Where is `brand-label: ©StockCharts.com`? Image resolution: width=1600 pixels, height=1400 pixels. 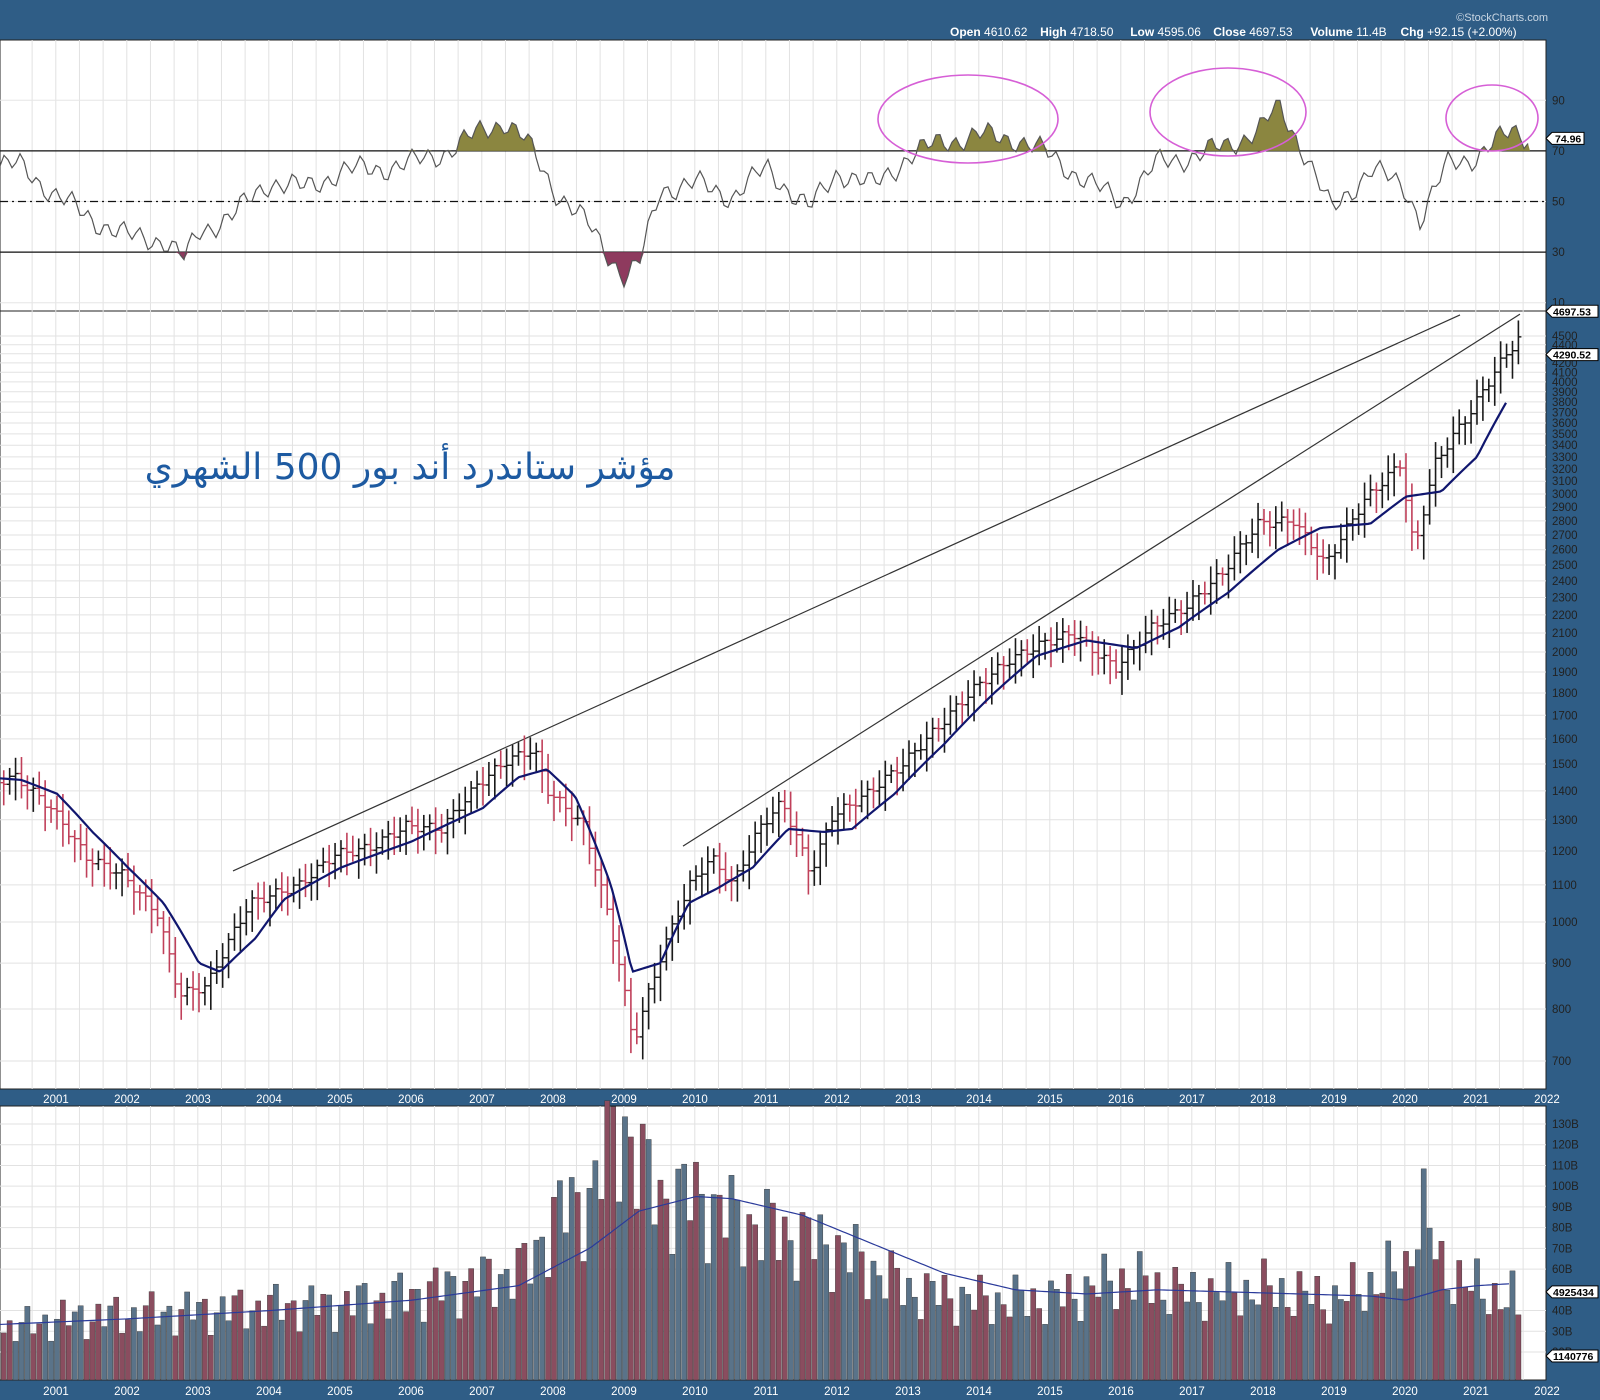
brand-label: ©StockCharts.com is located at coordinates (1502, 18).